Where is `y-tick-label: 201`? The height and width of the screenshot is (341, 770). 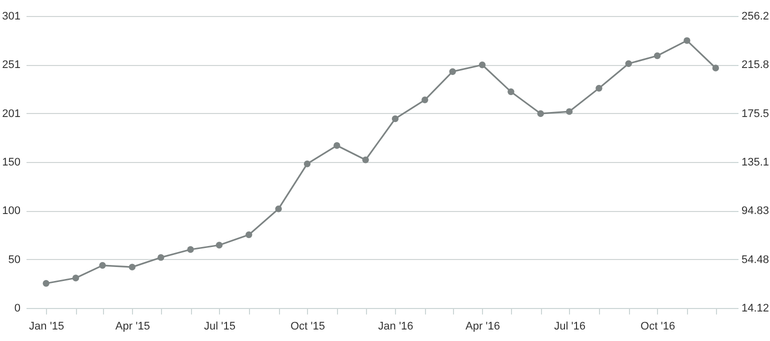 y-tick-label: 201 is located at coordinates (11, 114).